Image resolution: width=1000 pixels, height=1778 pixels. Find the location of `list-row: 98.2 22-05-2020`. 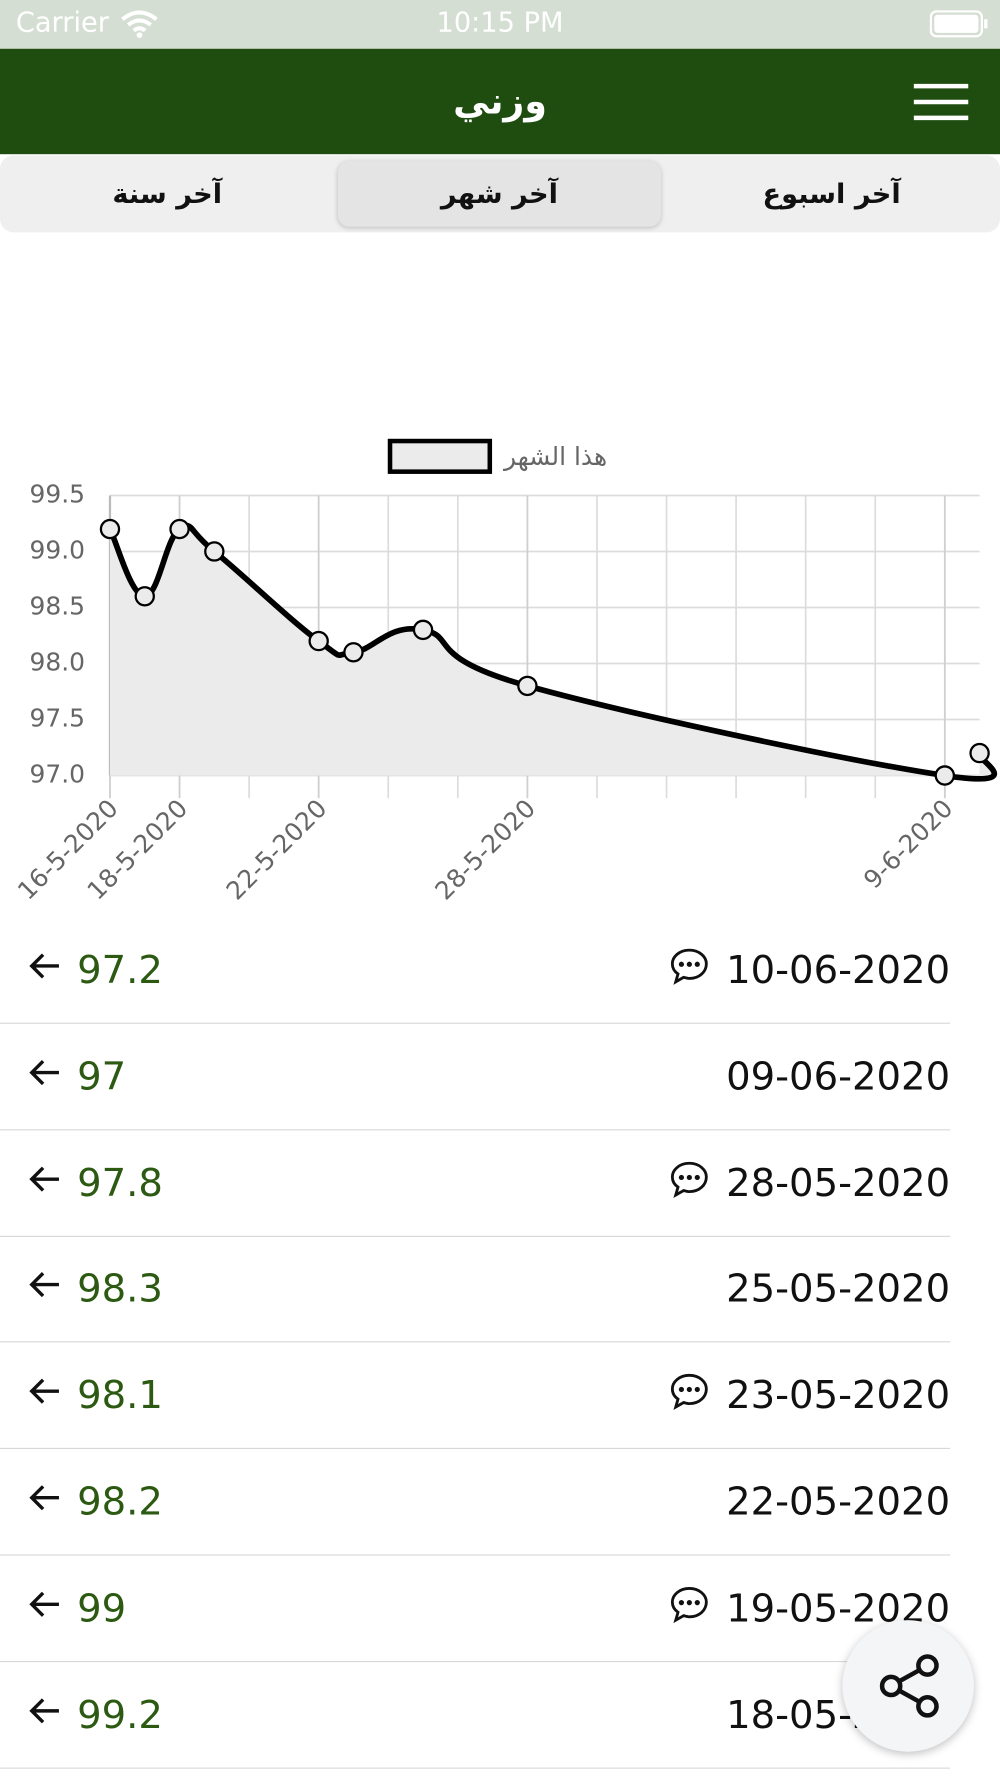

list-row: 98.2 22-05-2020 is located at coordinates (500, 1502).